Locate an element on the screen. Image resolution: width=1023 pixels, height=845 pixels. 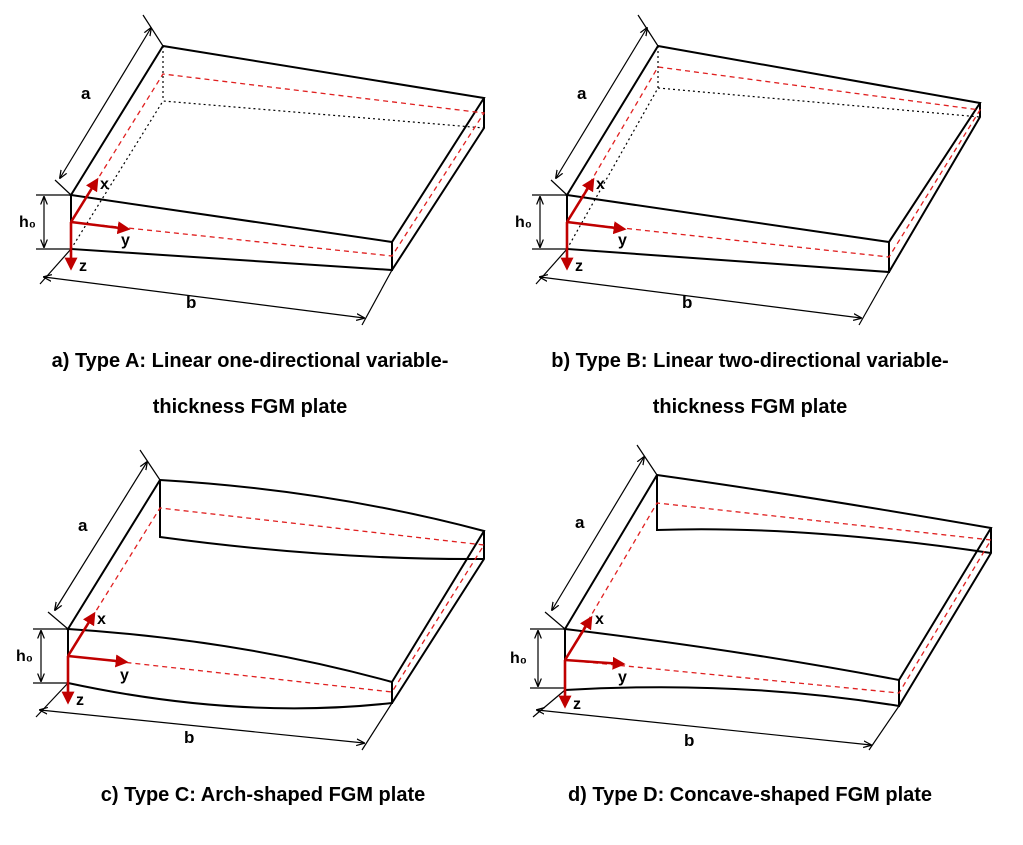
panel-a-label-x: x is located at coordinates (104, 184).